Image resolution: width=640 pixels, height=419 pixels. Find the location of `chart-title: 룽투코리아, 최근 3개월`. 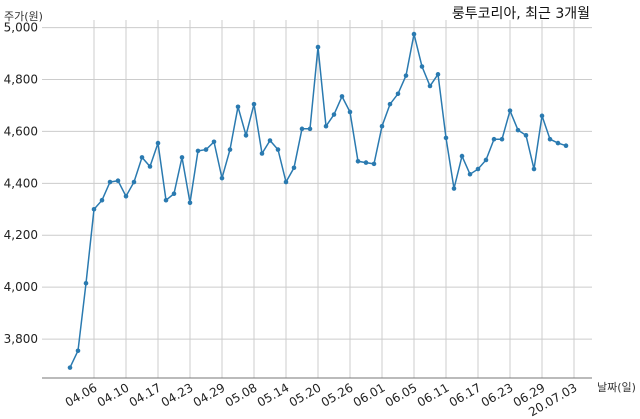

chart-title: 룽투코리아, 최근 3개월 is located at coordinates (521, 14).